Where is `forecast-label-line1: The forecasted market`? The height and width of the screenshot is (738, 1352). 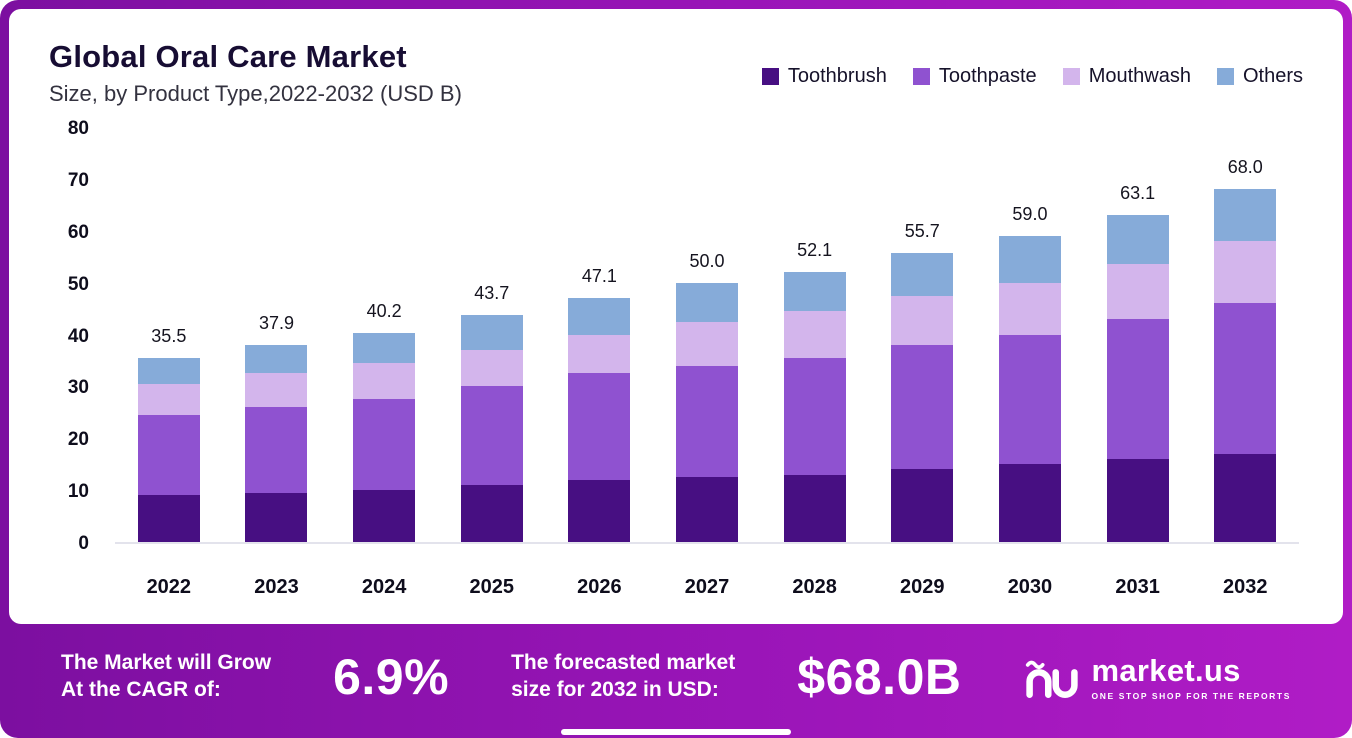 forecast-label-line1: The forecasted market is located at coordinates (623, 663).